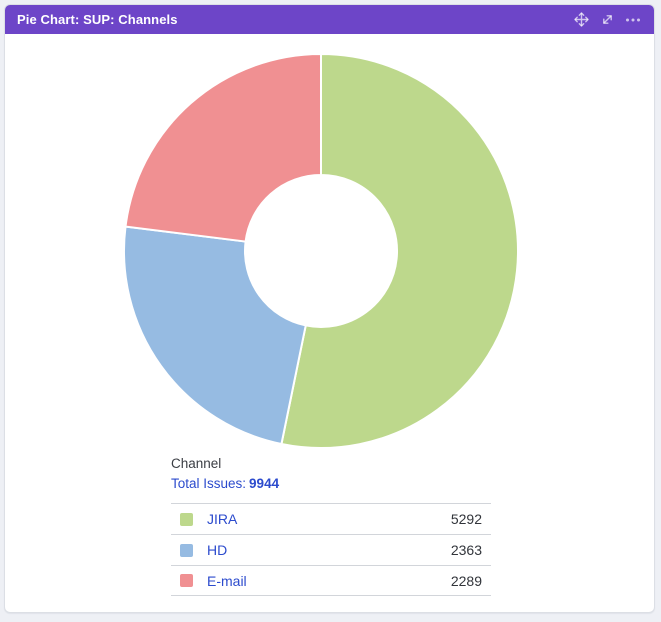  I want to click on more-options-icon, so click(633, 20).